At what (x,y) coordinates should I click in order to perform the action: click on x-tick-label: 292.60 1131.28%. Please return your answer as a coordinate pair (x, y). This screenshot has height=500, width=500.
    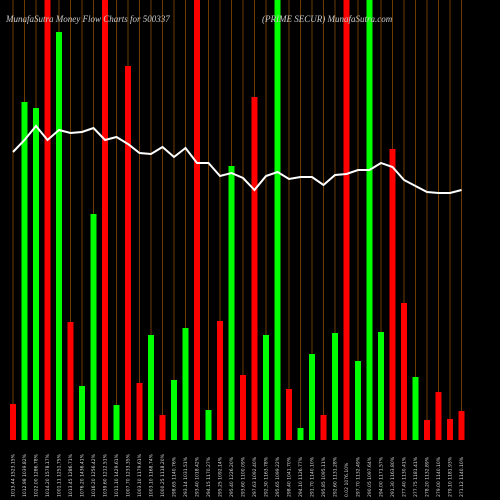
    Looking at the image, I should click on (336, 476).